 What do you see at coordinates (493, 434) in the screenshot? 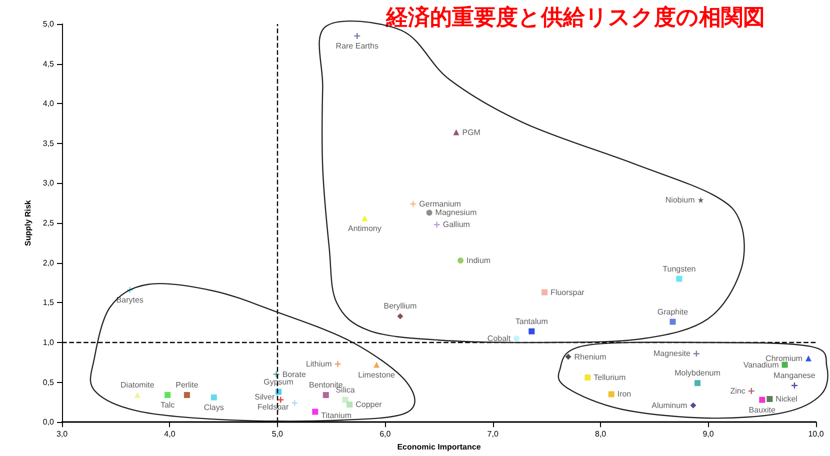
I see `x-tick-label: 7,0` at bounding box center [493, 434].